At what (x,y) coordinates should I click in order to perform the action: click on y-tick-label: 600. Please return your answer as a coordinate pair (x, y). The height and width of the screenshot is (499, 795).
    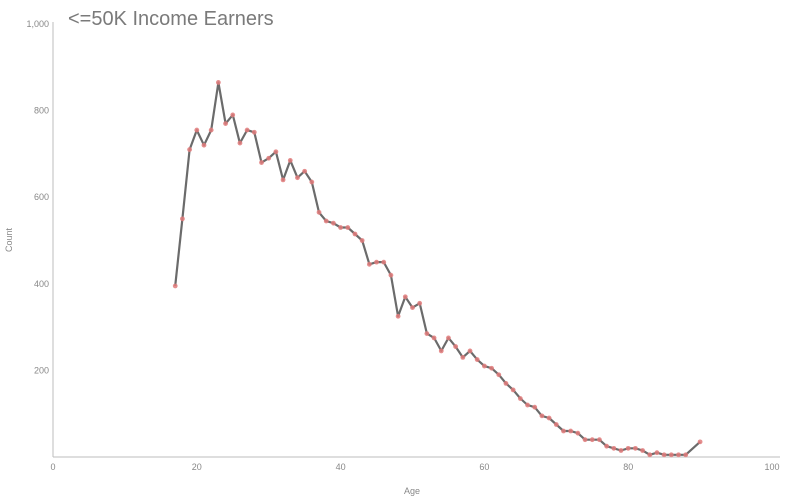
    Looking at the image, I should click on (41, 197).